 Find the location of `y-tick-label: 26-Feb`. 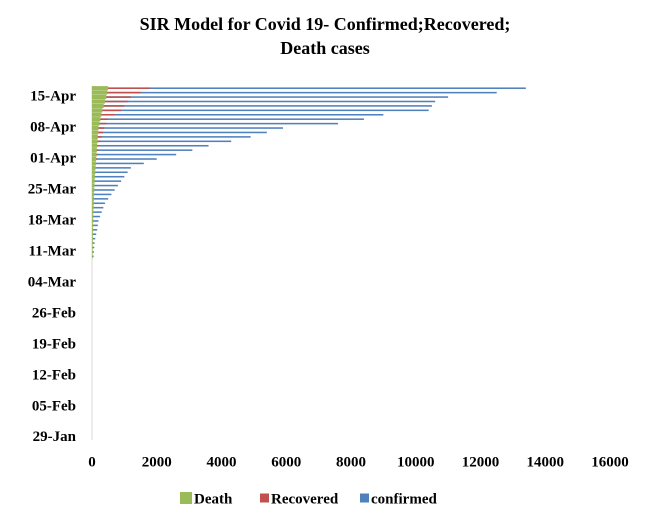

y-tick-label: 26-Feb is located at coordinates (54, 313).